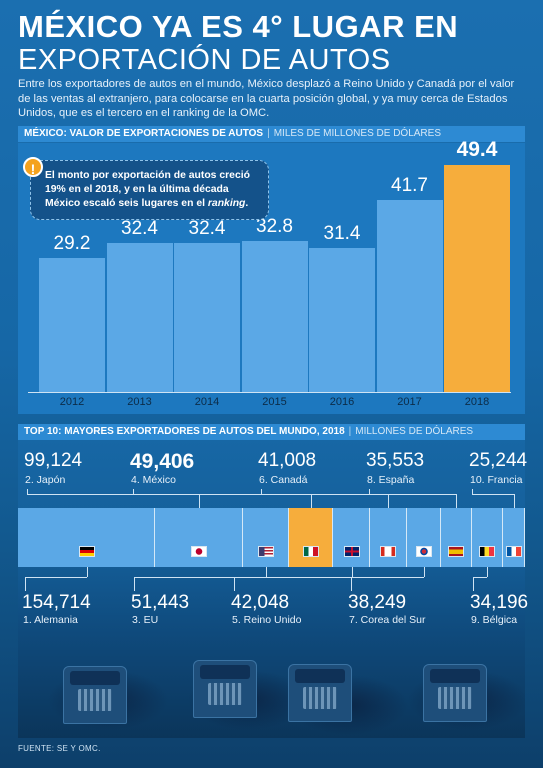 The image size is (543, 768). Describe the element at coordinates (86, 551) in the screenshot. I see `germany-flag-icon` at that location.